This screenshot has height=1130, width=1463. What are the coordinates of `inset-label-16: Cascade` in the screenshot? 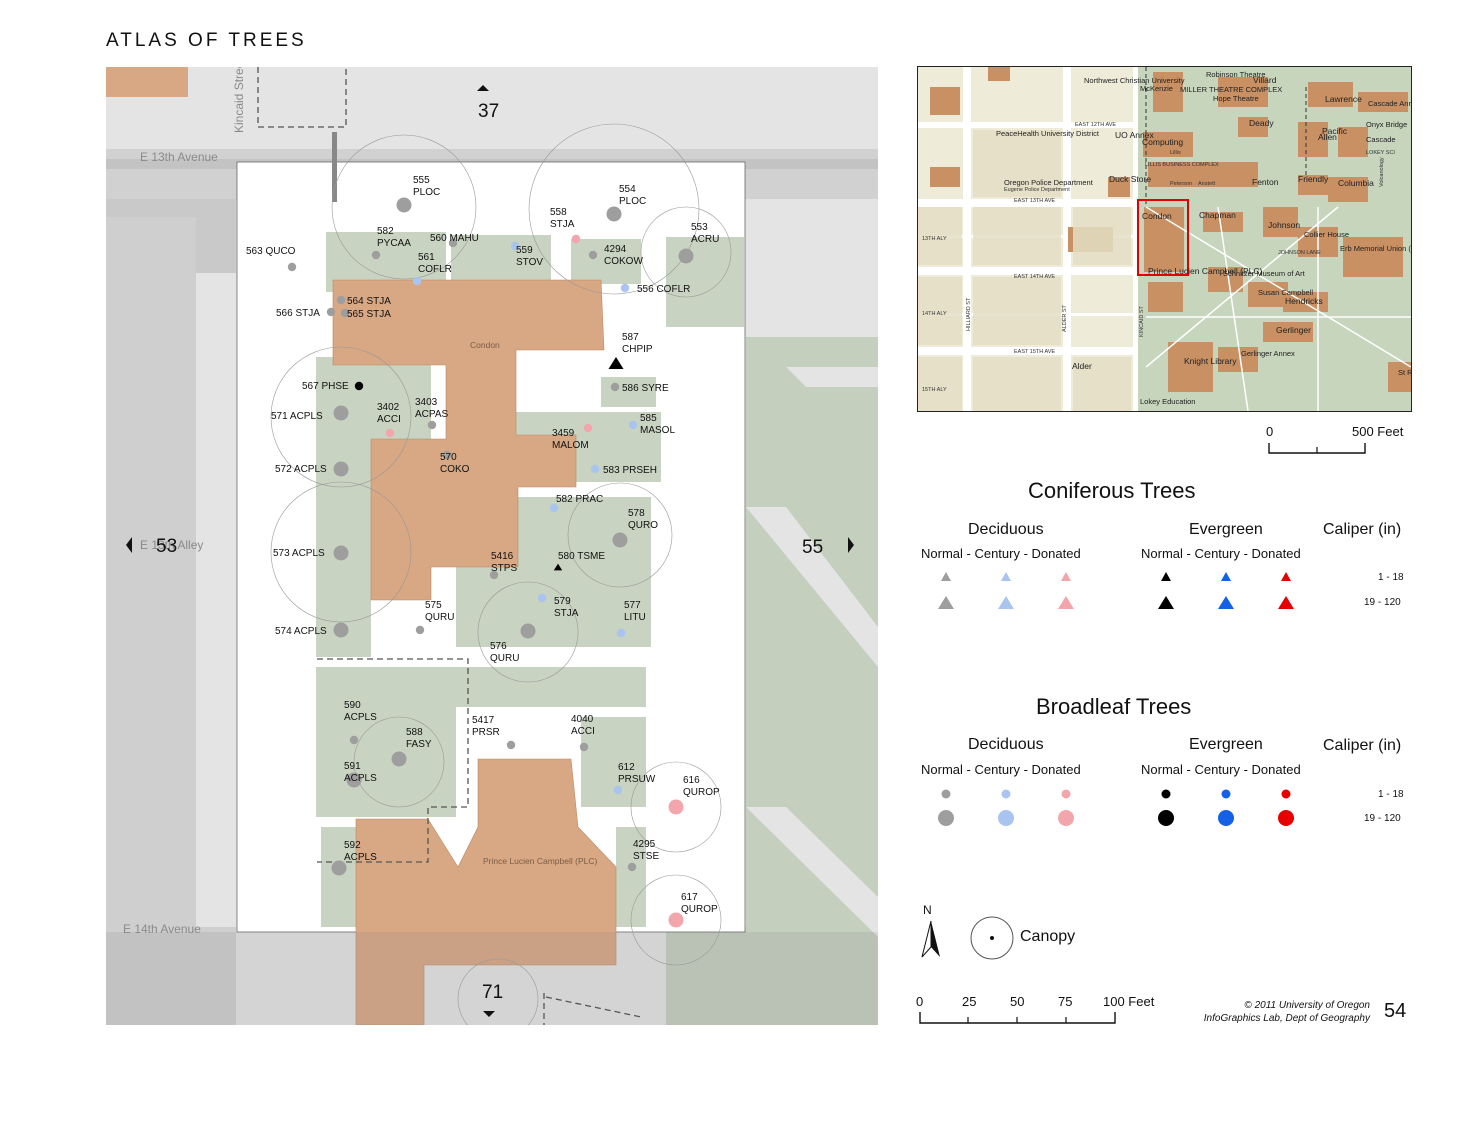 It's located at (1381, 139).